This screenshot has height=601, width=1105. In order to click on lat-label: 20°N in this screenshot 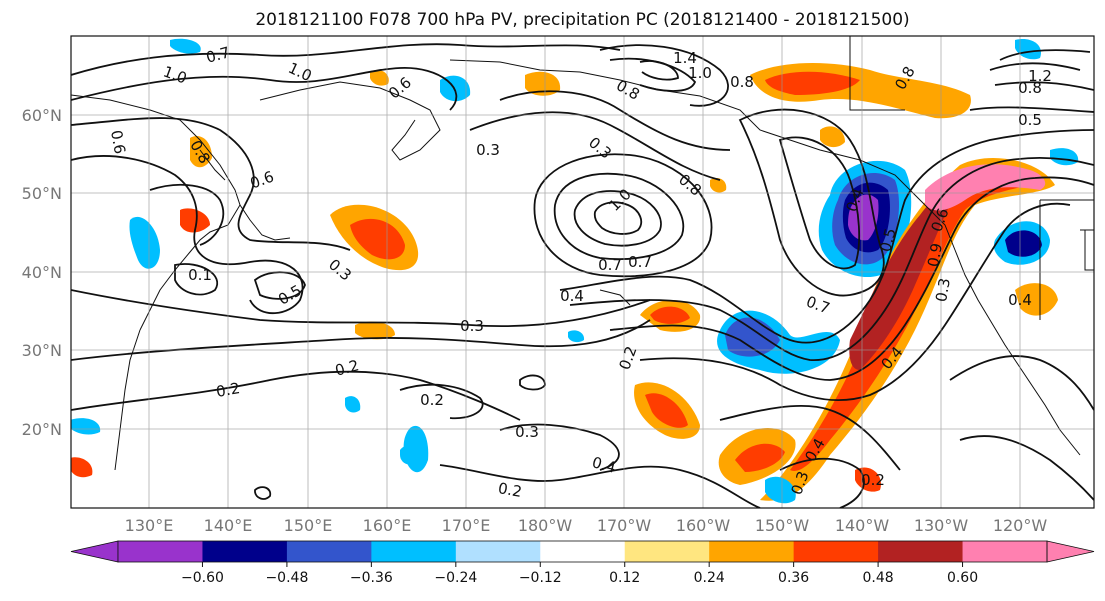, I will do `click(42, 429)`.